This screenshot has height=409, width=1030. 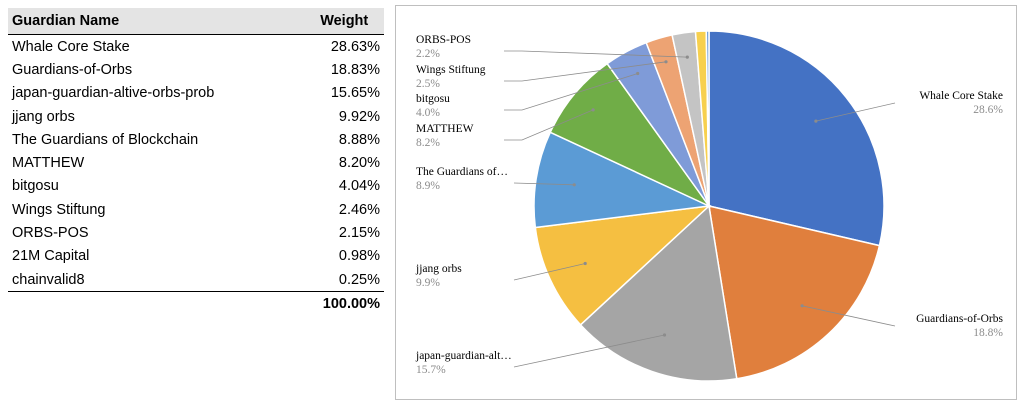 I want to click on table-total-row: 100.00%, so click(x=196, y=304).